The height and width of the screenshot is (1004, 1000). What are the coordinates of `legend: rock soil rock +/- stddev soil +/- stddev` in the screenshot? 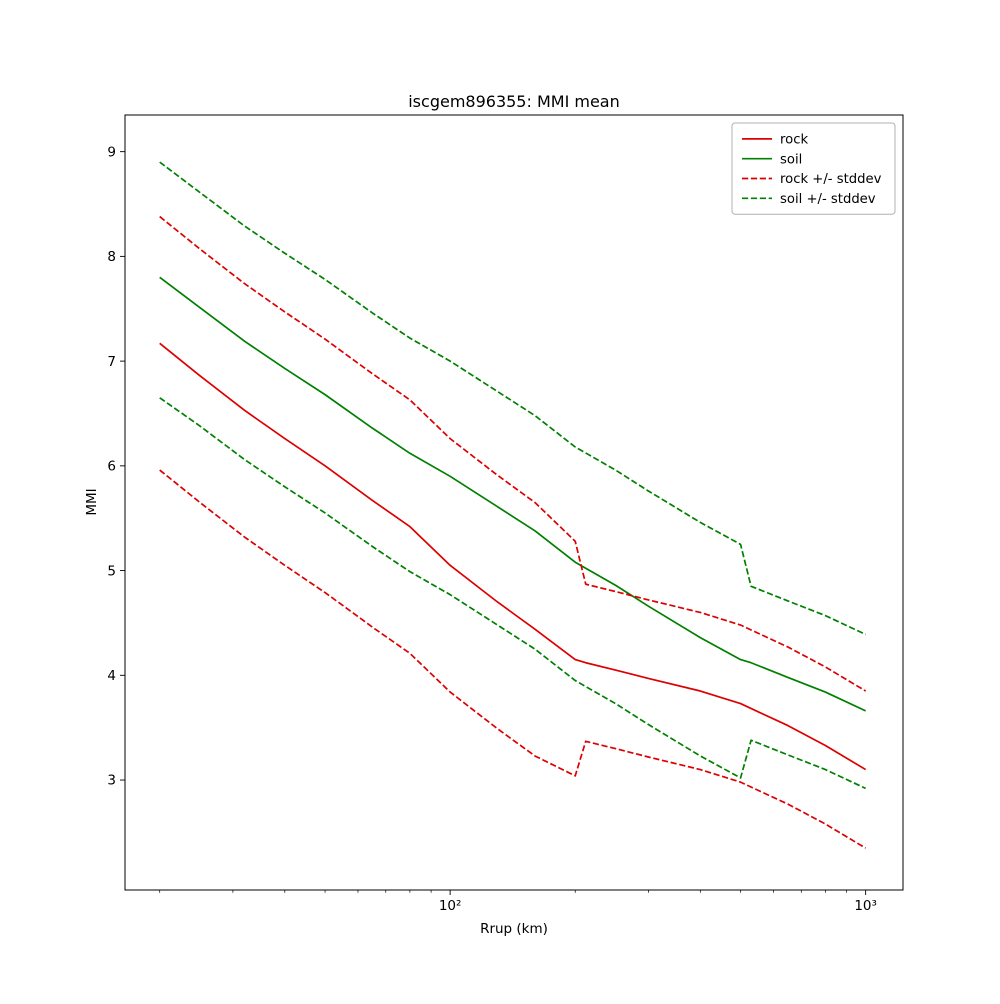 It's located at (813, 168).